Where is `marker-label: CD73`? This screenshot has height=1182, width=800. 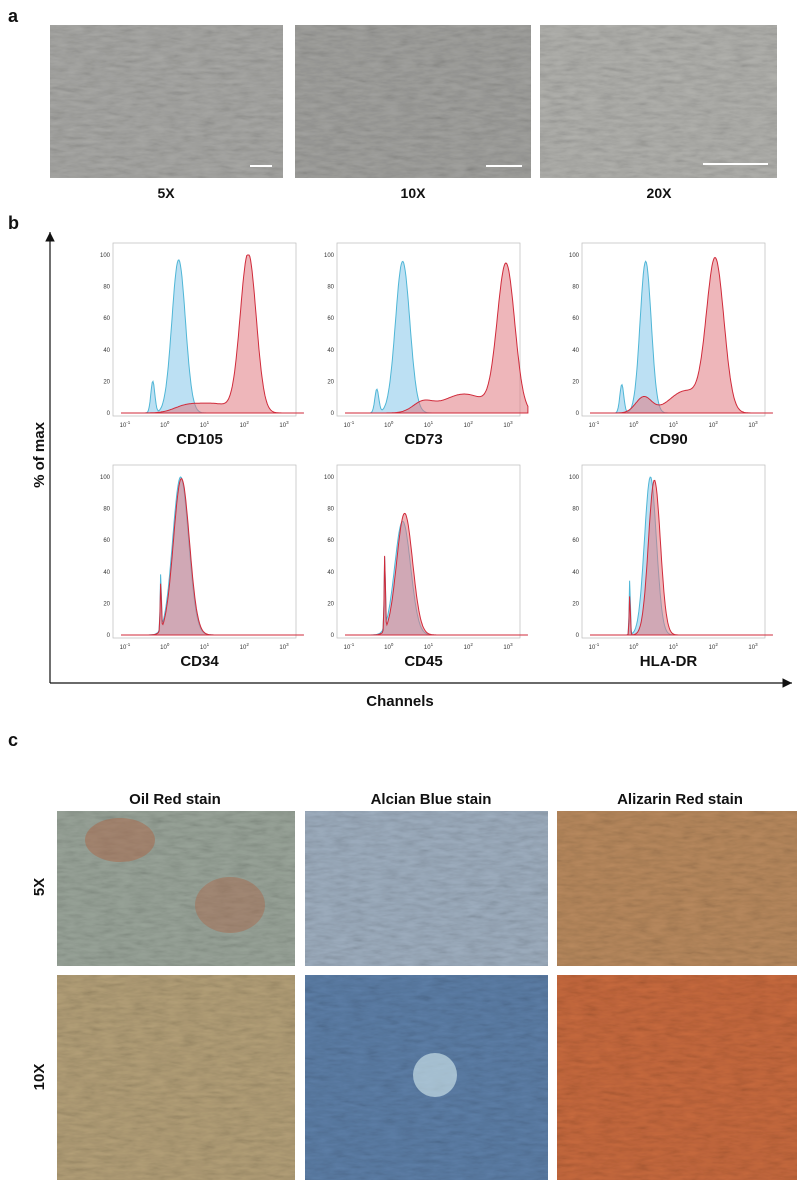
marker-label: CD73 is located at coordinates (423, 439).